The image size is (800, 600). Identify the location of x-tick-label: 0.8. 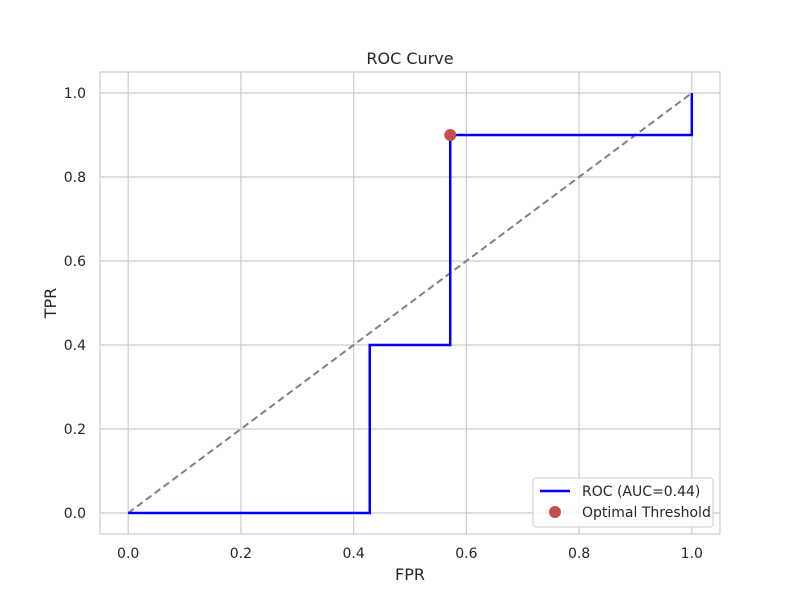
(579, 554).